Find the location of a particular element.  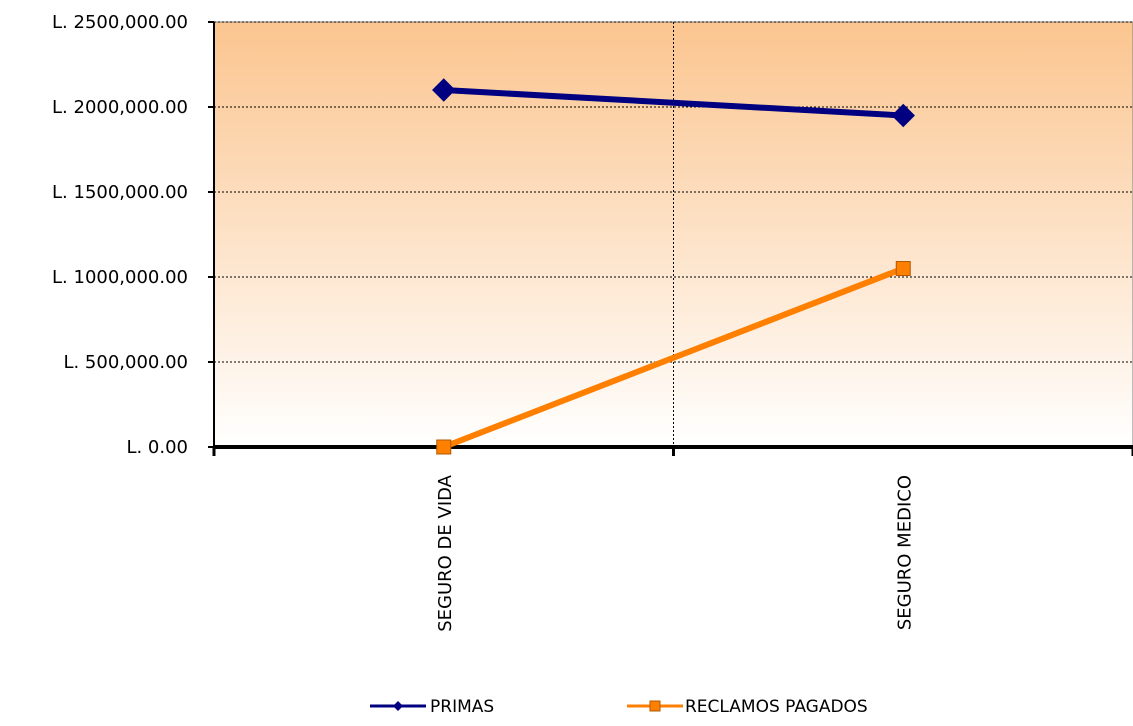

x-tick-label: SEGURO DE VIDA is located at coordinates (445, 552).